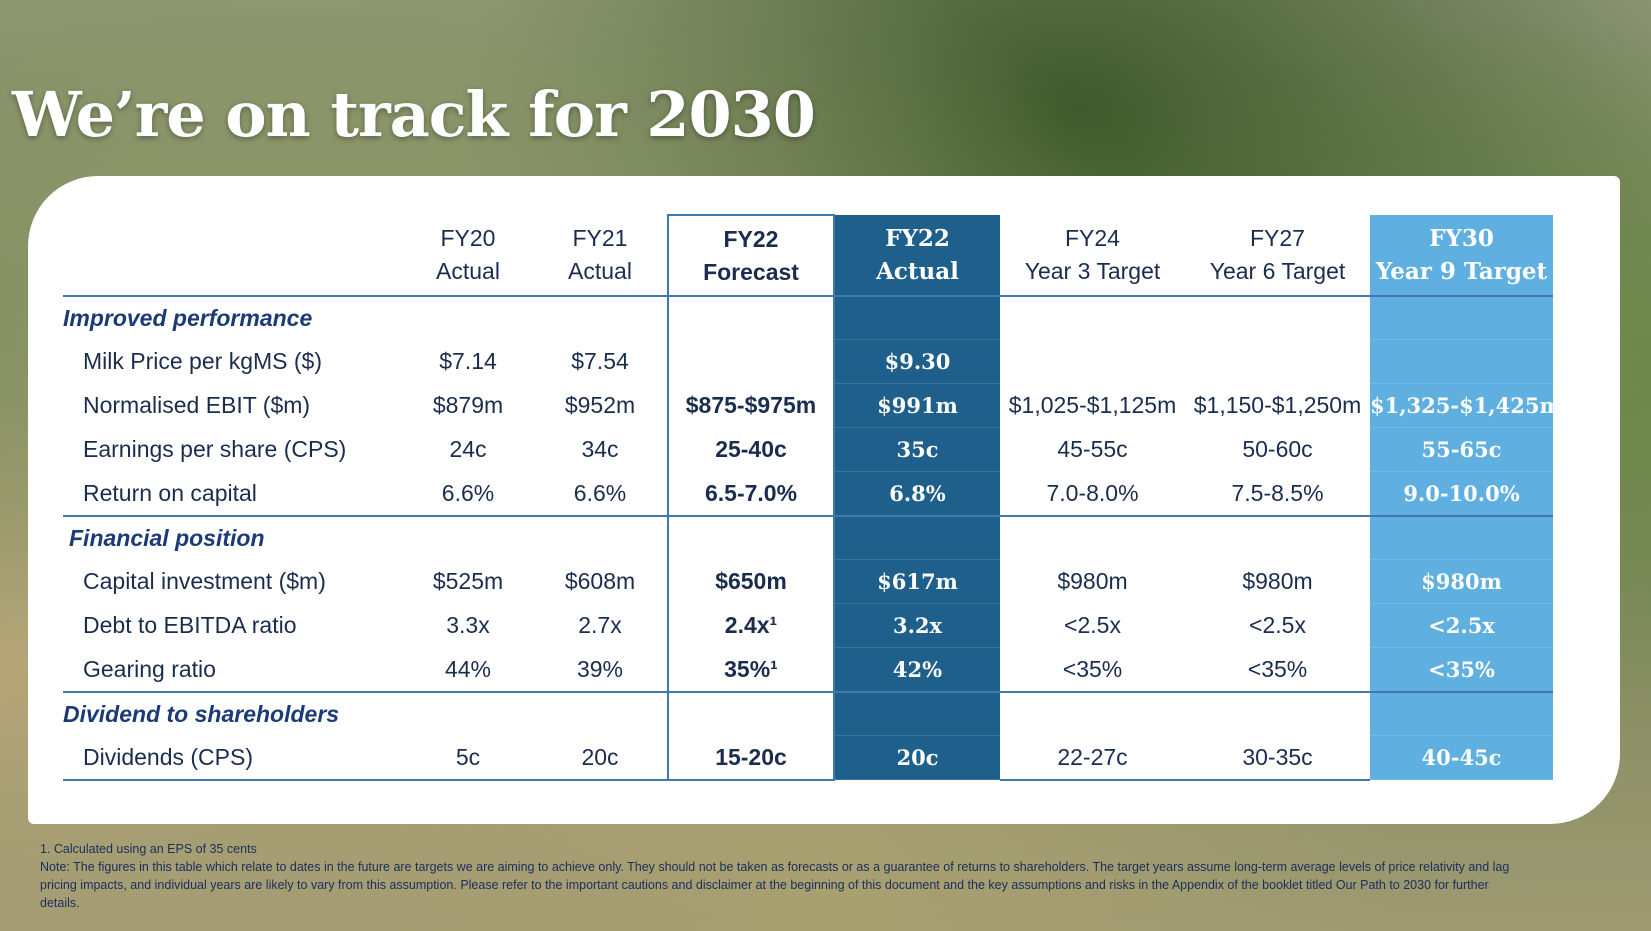  What do you see at coordinates (190, 625) in the screenshot?
I see `row-label: Debt to EBITDA ratio` at bounding box center [190, 625].